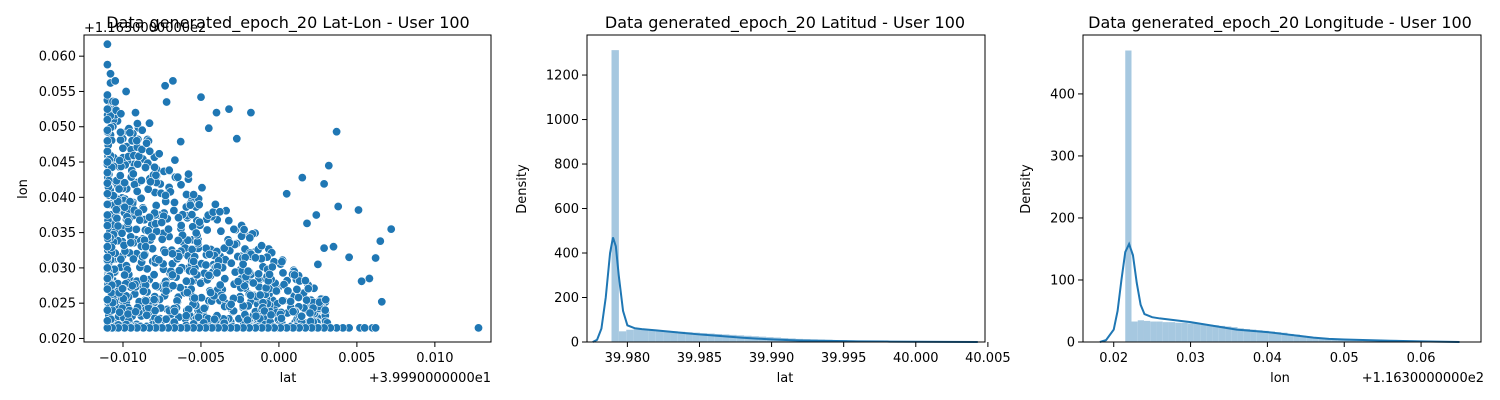  Describe the element at coordinates (628, 358) in the screenshot. I see `x-tick-label: 39.980` at that location.